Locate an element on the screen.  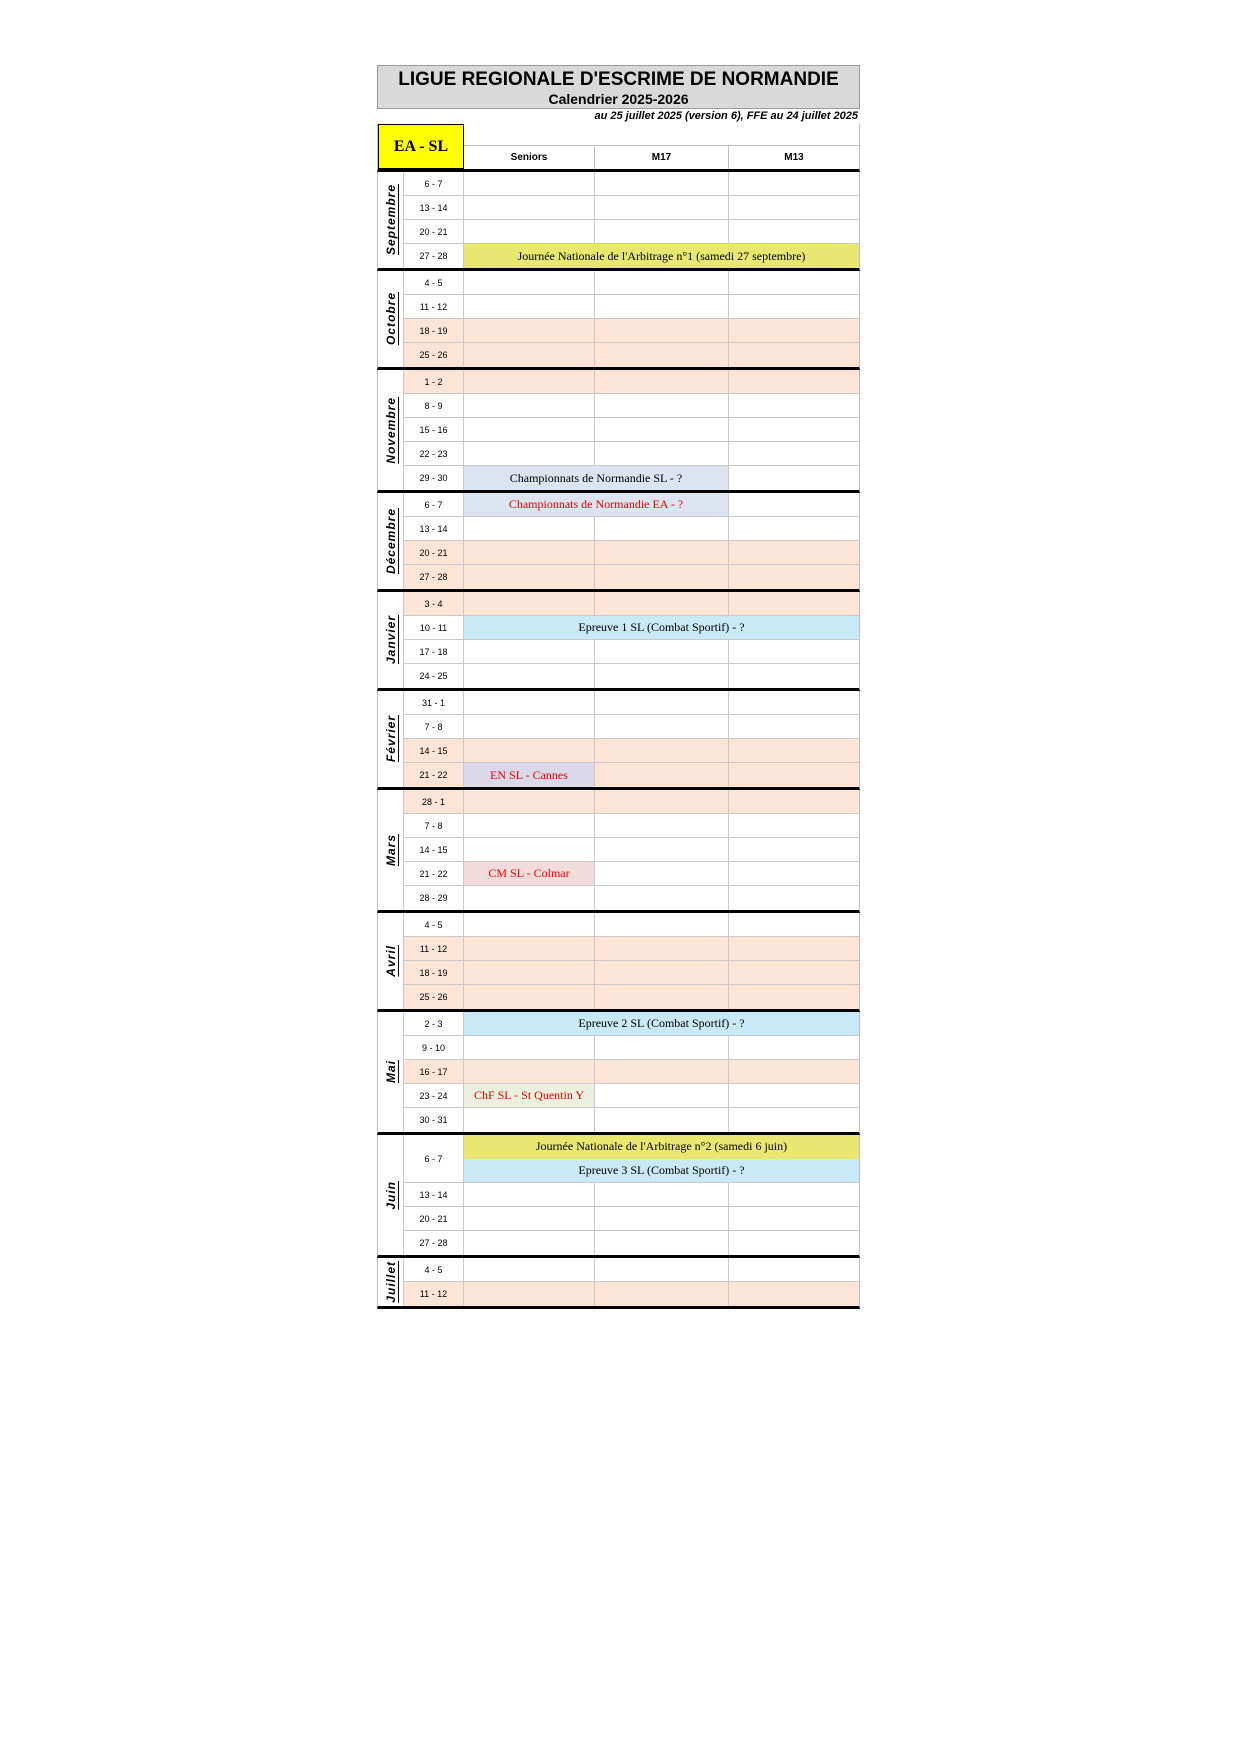
week-range: 22 - 23 is located at coordinates (434, 453).